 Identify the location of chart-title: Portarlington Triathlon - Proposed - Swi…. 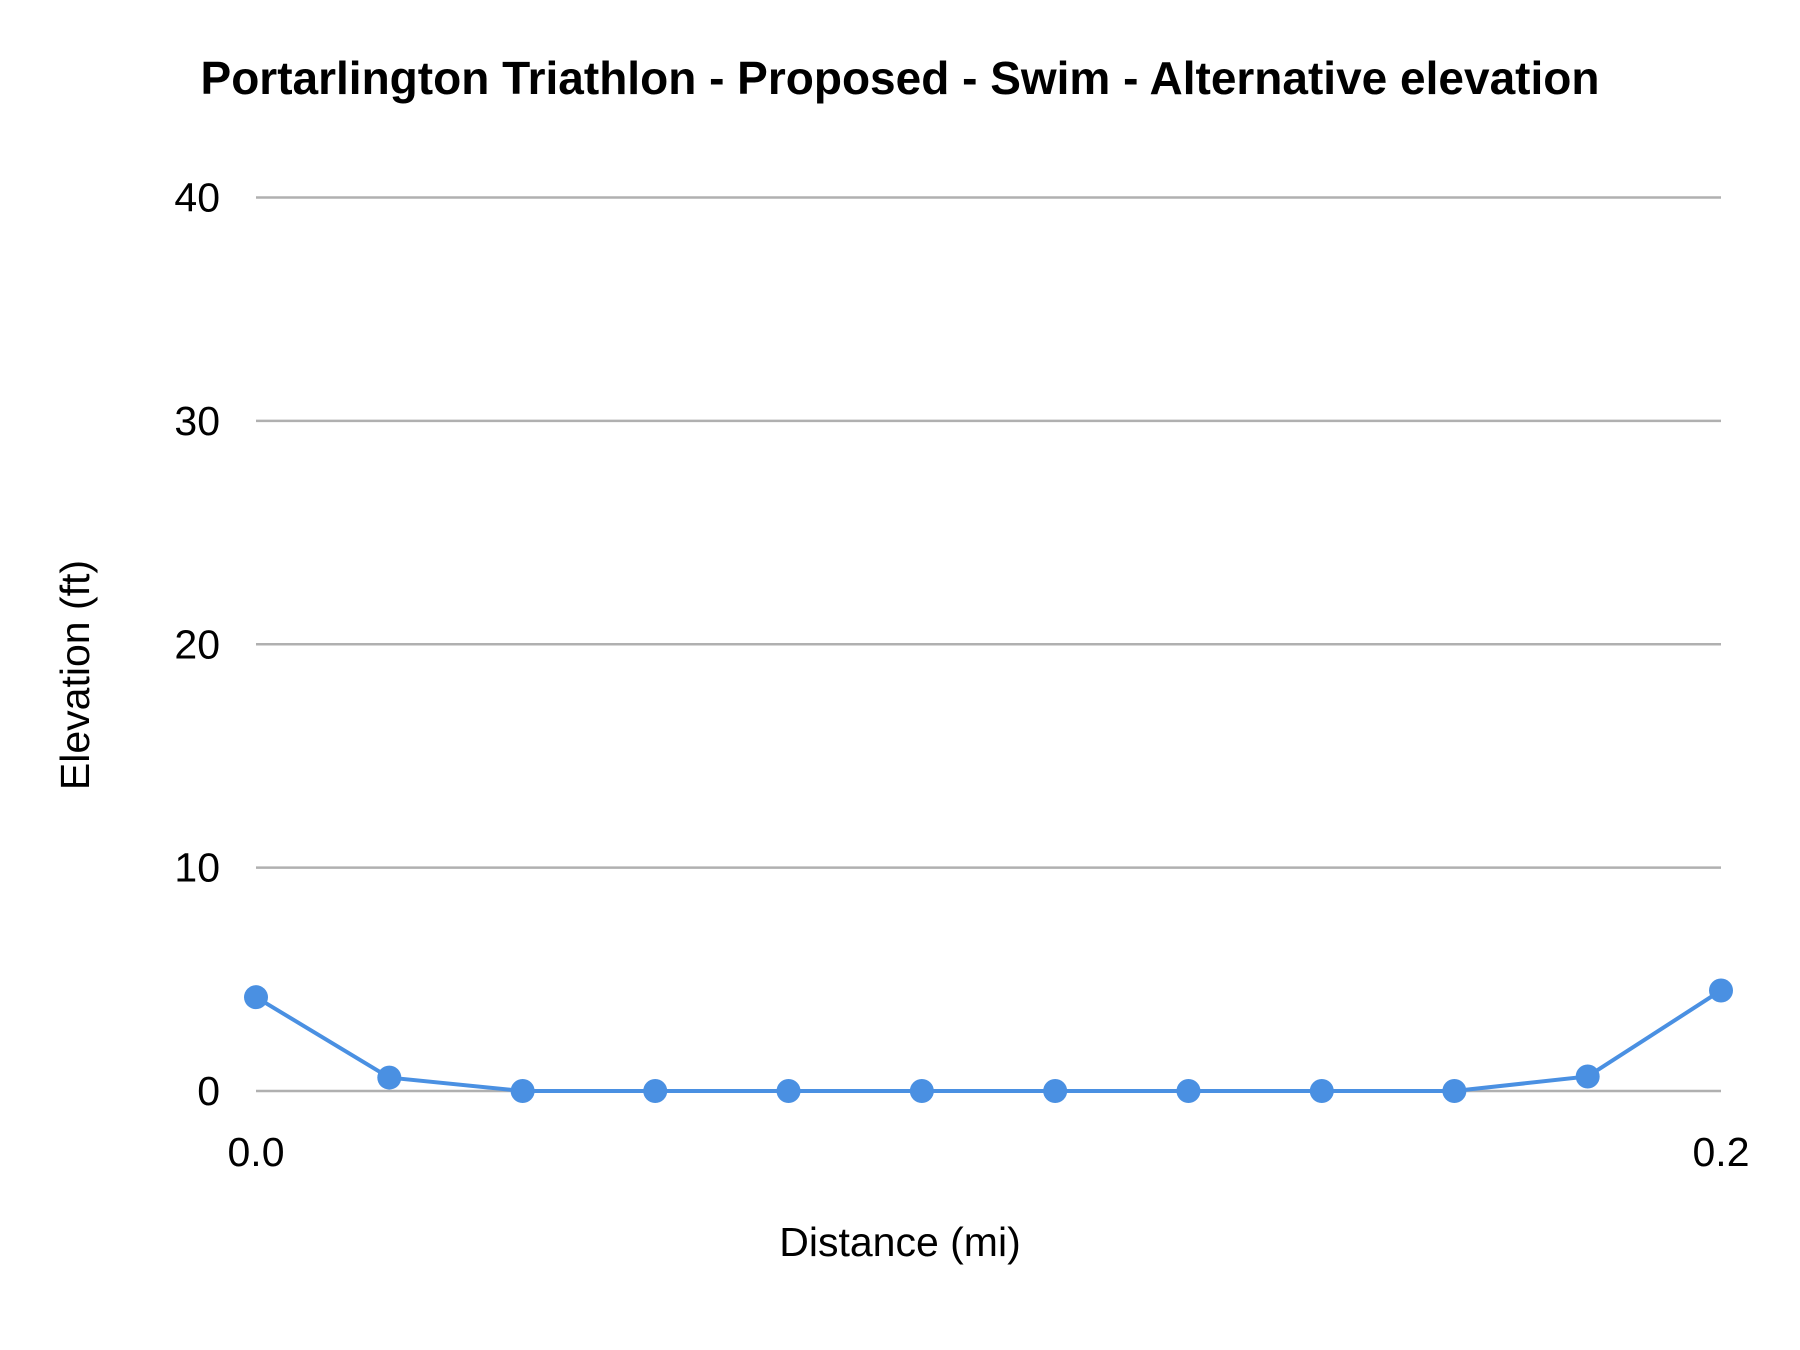
(900, 78).